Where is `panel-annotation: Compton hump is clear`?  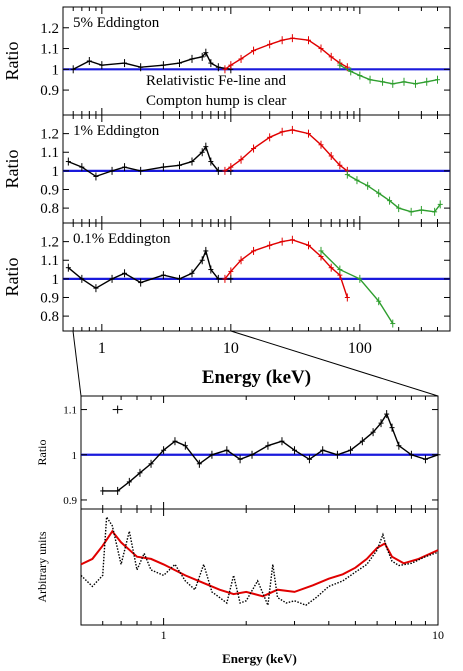
panel-annotation: Compton hump is clear is located at coordinates (216, 101).